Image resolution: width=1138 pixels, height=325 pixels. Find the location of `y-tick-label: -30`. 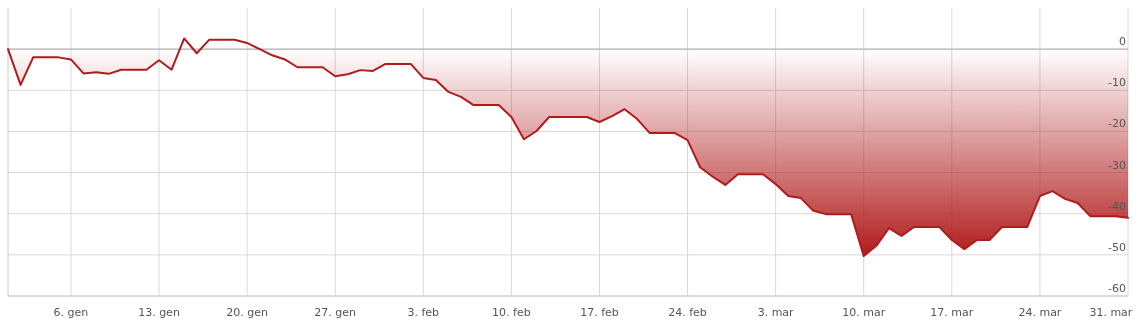

y-tick-label: -30 is located at coordinates (1117, 165).